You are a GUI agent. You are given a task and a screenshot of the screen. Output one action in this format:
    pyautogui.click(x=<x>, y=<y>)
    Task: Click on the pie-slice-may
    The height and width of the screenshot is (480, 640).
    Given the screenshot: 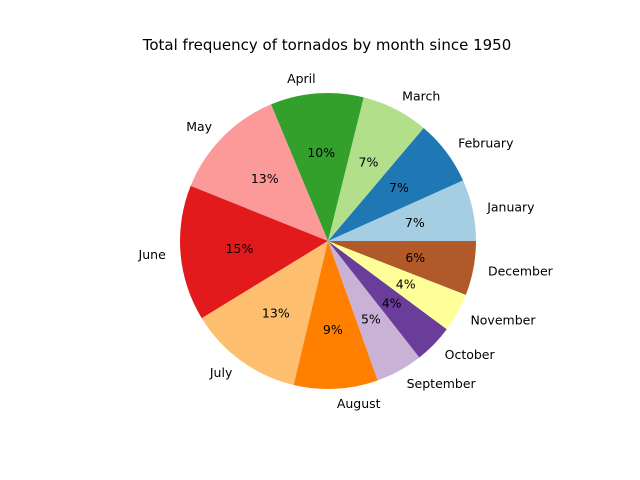 What is the action you would take?
    pyautogui.click(x=259, y=173)
    